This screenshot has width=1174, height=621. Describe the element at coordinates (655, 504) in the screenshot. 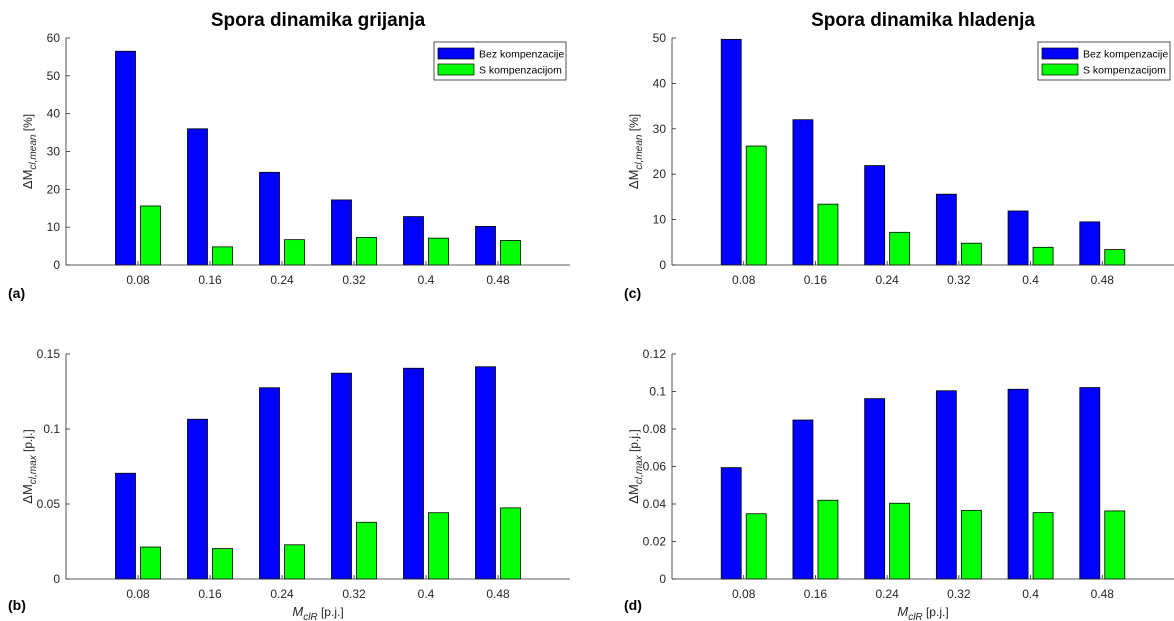

I see `y-tick-label: 0.04` at that location.